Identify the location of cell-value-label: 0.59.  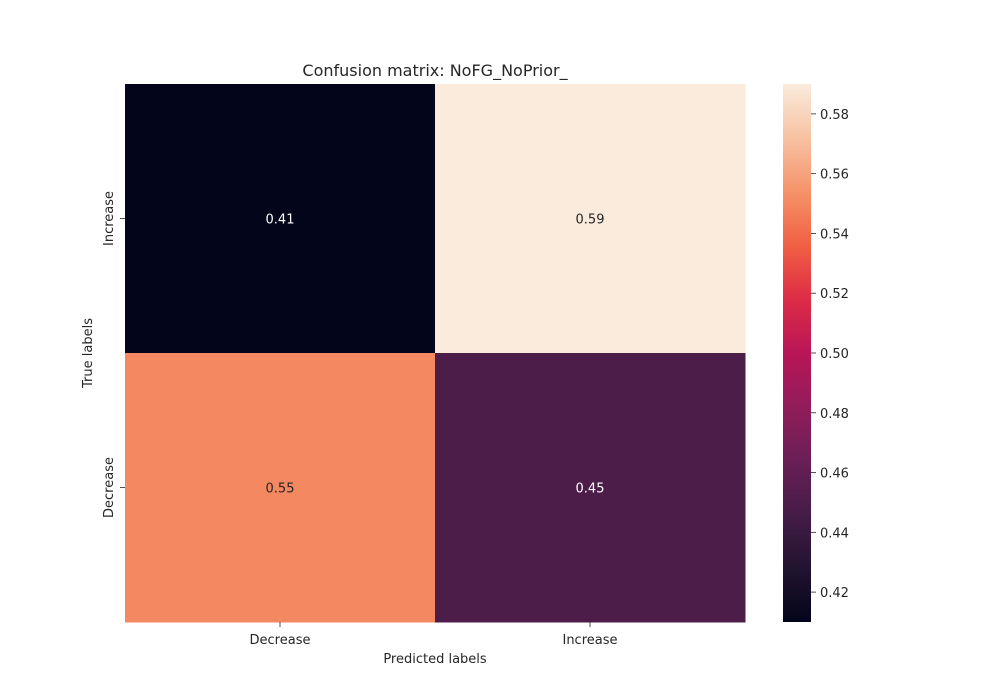
(590, 220).